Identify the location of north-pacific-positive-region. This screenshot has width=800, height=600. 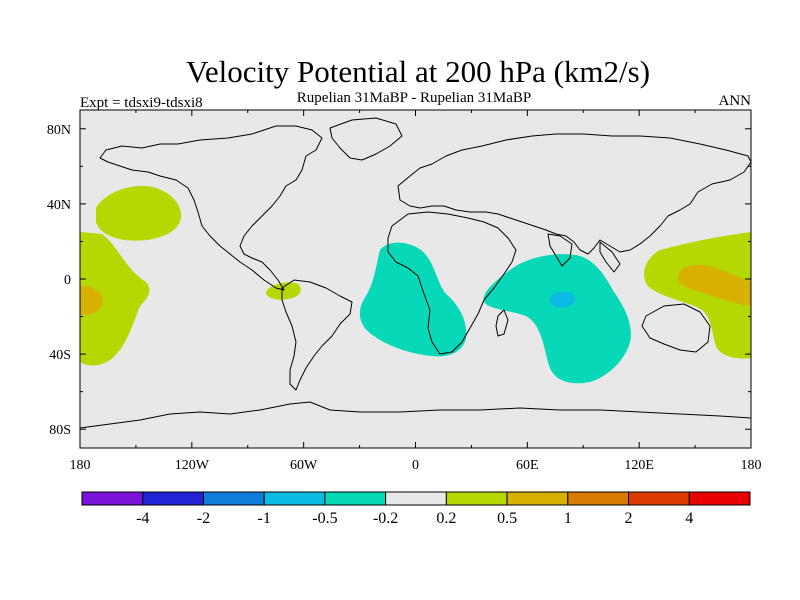
(139, 213).